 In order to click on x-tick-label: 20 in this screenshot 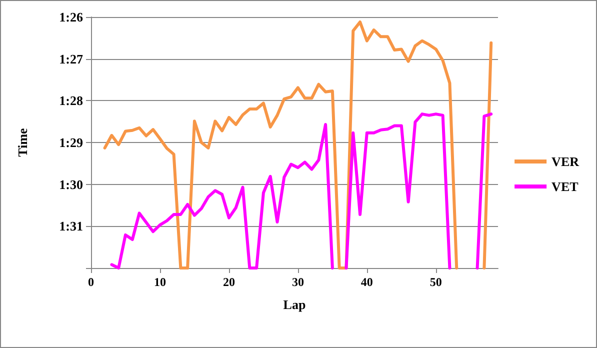, I will do `click(228, 282)`.